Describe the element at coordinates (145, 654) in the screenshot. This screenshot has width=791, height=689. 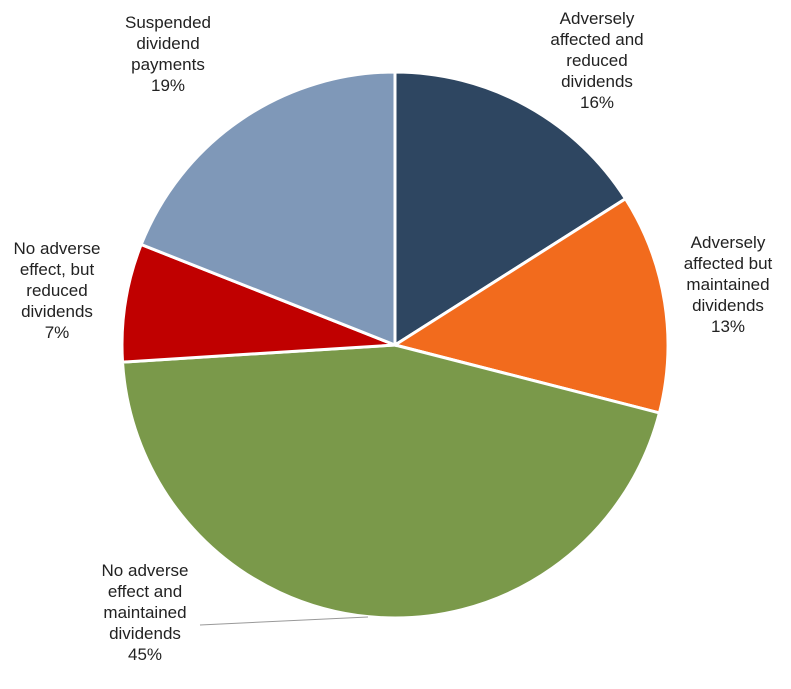
I see `value-label: 45%` at that location.